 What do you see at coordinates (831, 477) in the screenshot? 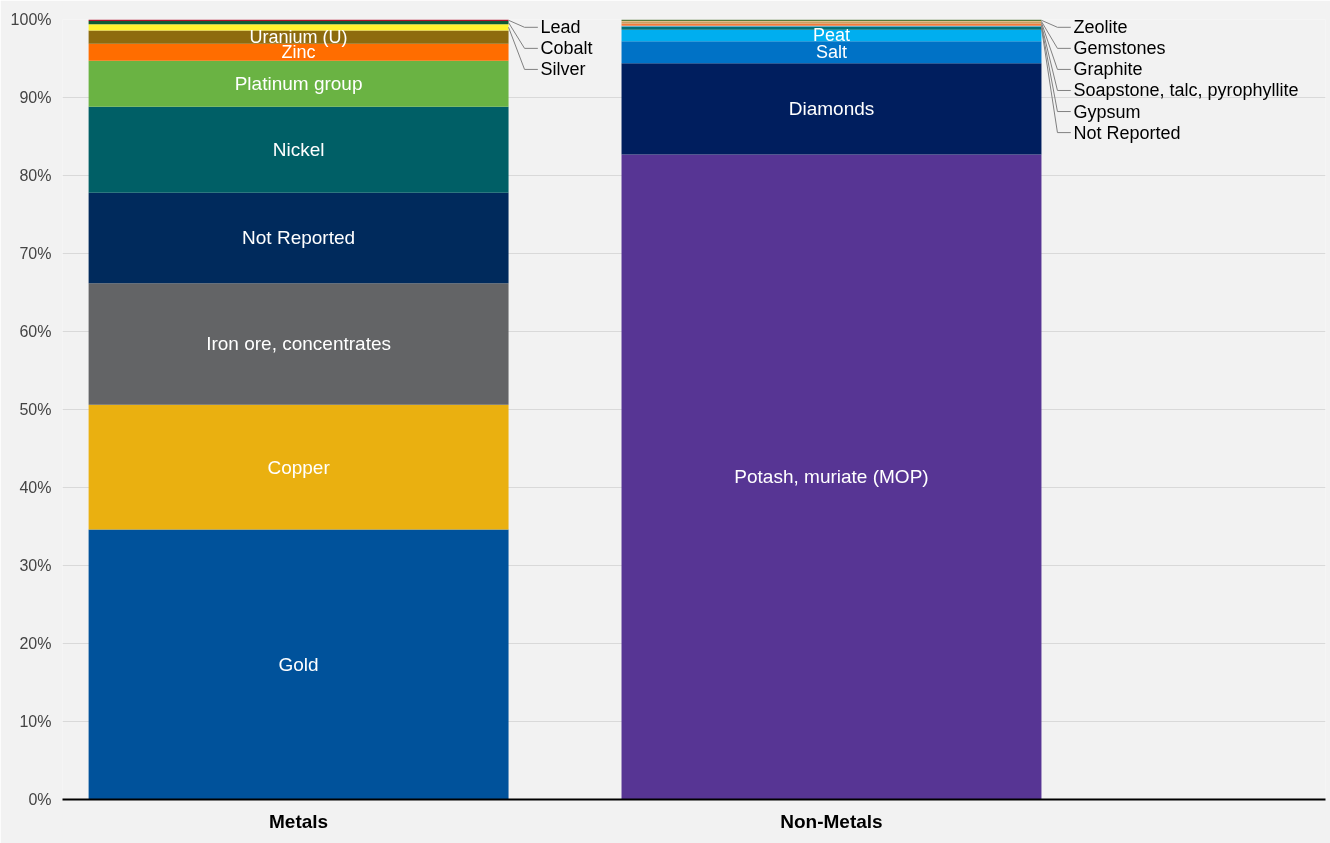
I see `series-label: Potash, muriate (MOP)` at bounding box center [831, 477].